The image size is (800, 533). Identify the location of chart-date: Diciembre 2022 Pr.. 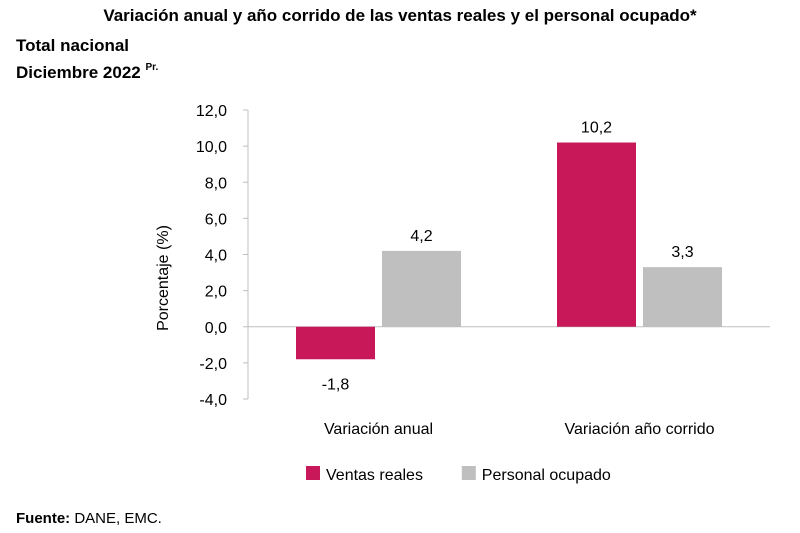
(87, 72).